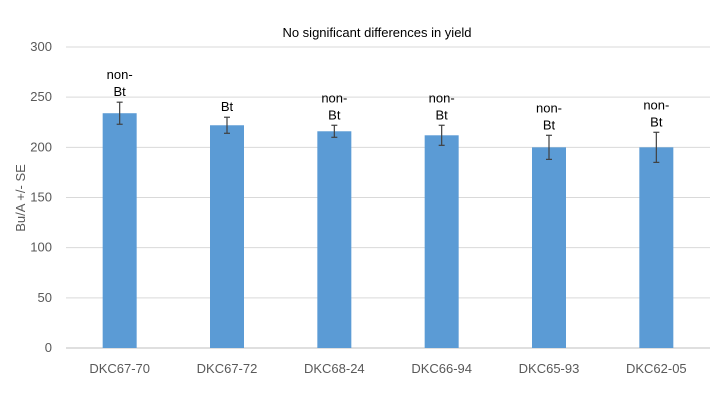 The image size is (720, 405). I want to click on y-tick-label: 0, so click(48, 347).